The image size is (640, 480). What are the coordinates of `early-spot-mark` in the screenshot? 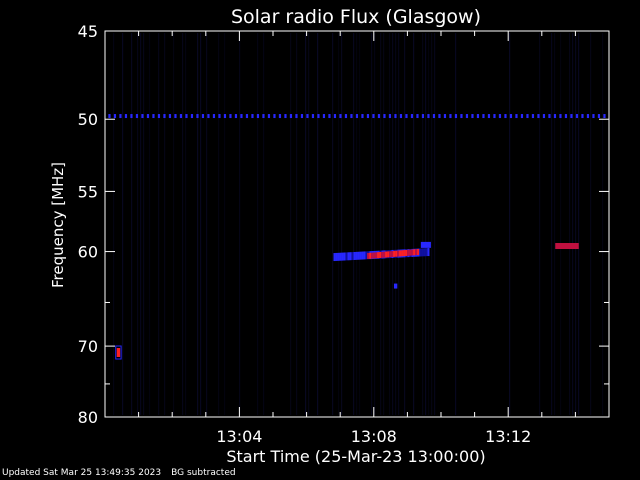 It's located at (118, 353).